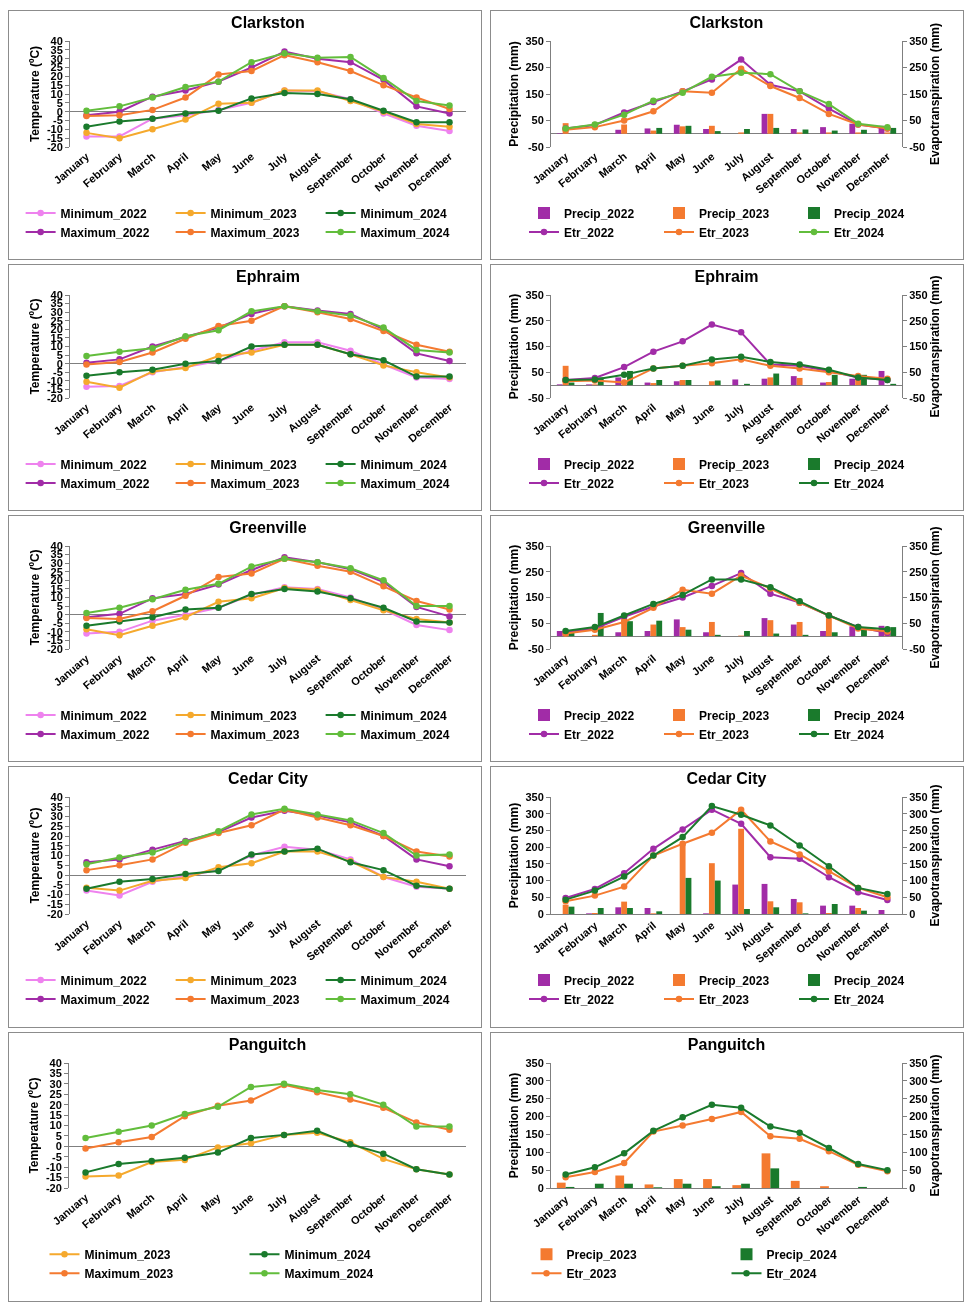 Image resolution: width=972 pixels, height=1310 pixels. Describe the element at coordinates (534, 846) in the screenshot. I see `y-tick-label: 200` at that location.